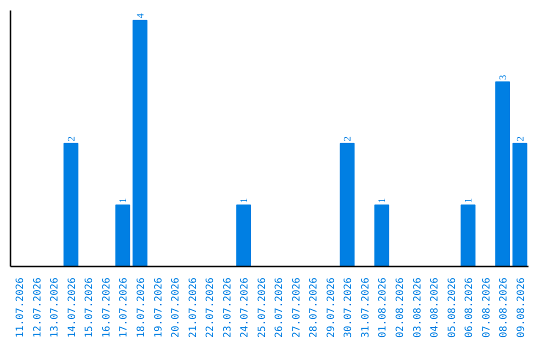  I want to click on x-tick-label: 20.07.2026, so click(176, 307).